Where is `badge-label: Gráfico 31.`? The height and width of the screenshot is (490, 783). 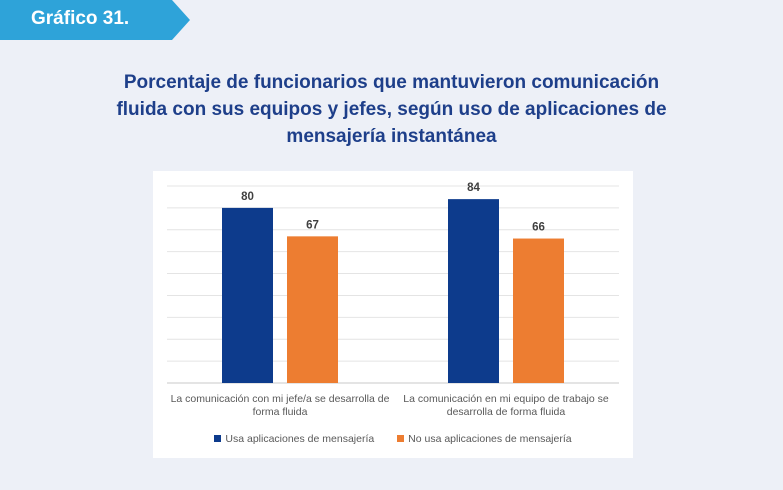 badge-label: Gráfico 31. is located at coordinates (80, 18).